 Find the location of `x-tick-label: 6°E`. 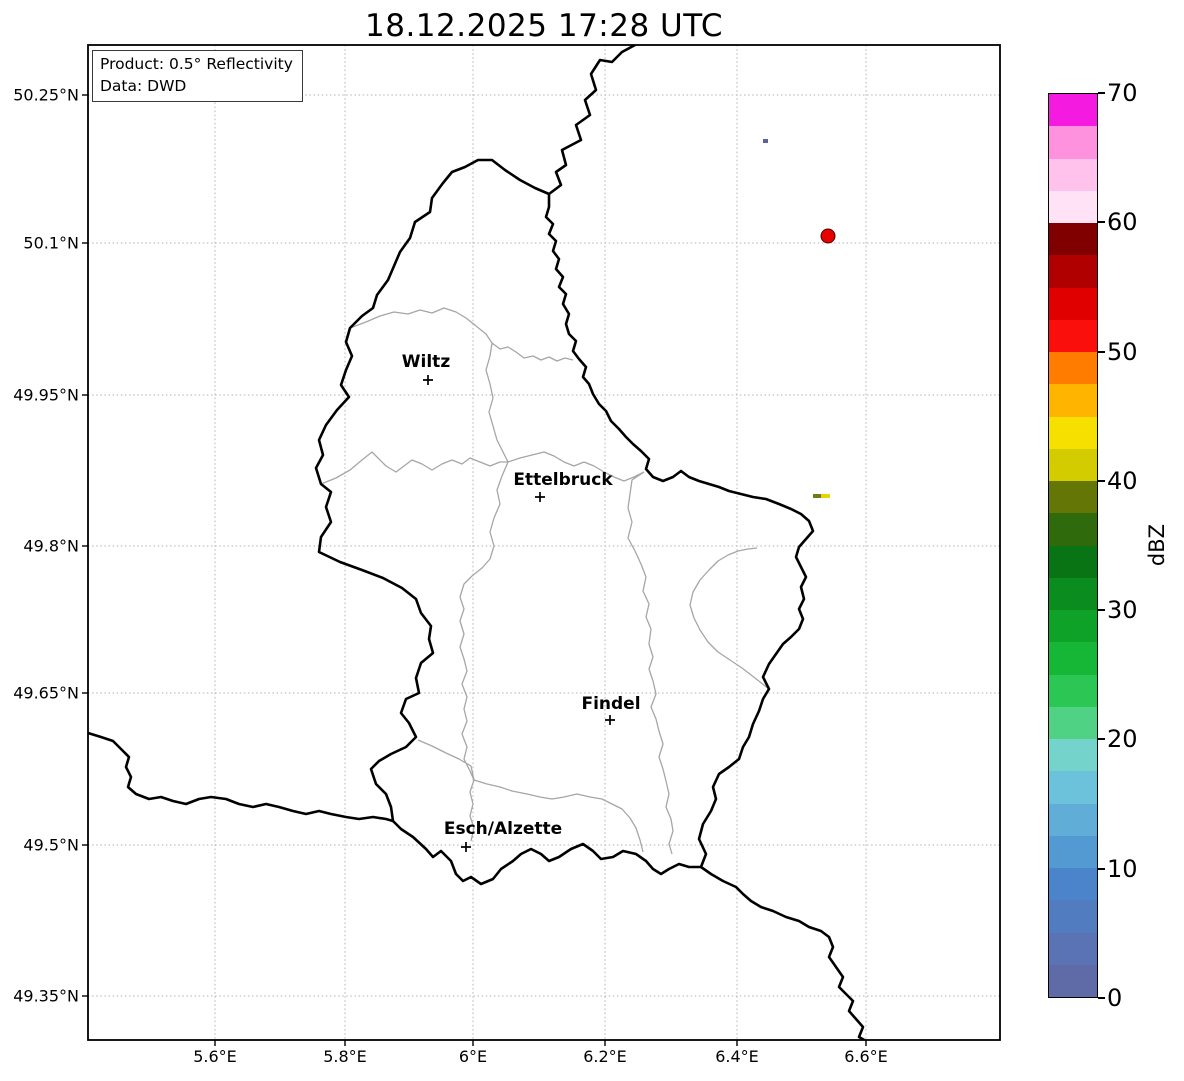

x-tick-label: 6°E is located at coordinates (473, 1056).